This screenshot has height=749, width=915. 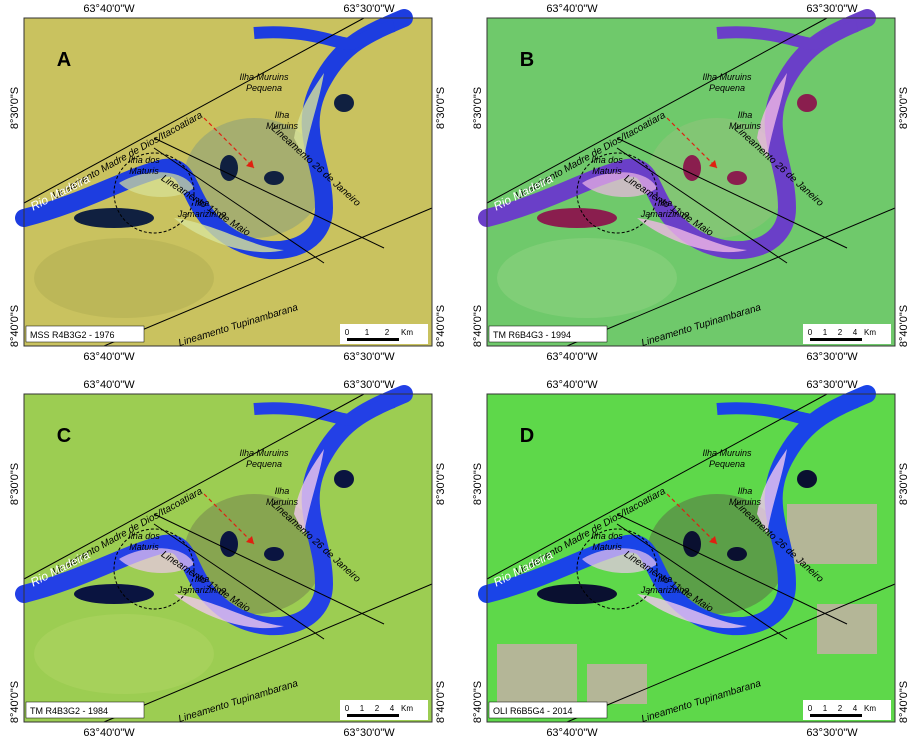 I want to click on map-label: Muruins, so click(x=282, y=502).